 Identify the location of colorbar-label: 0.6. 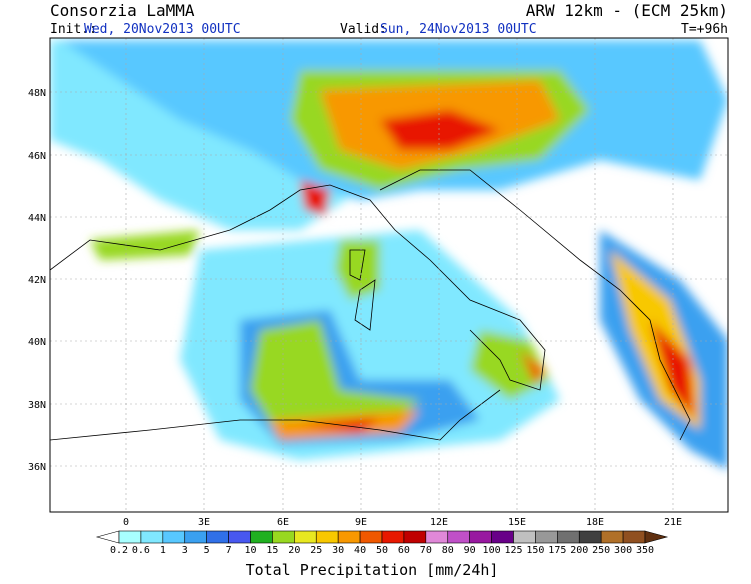
(141, 550).